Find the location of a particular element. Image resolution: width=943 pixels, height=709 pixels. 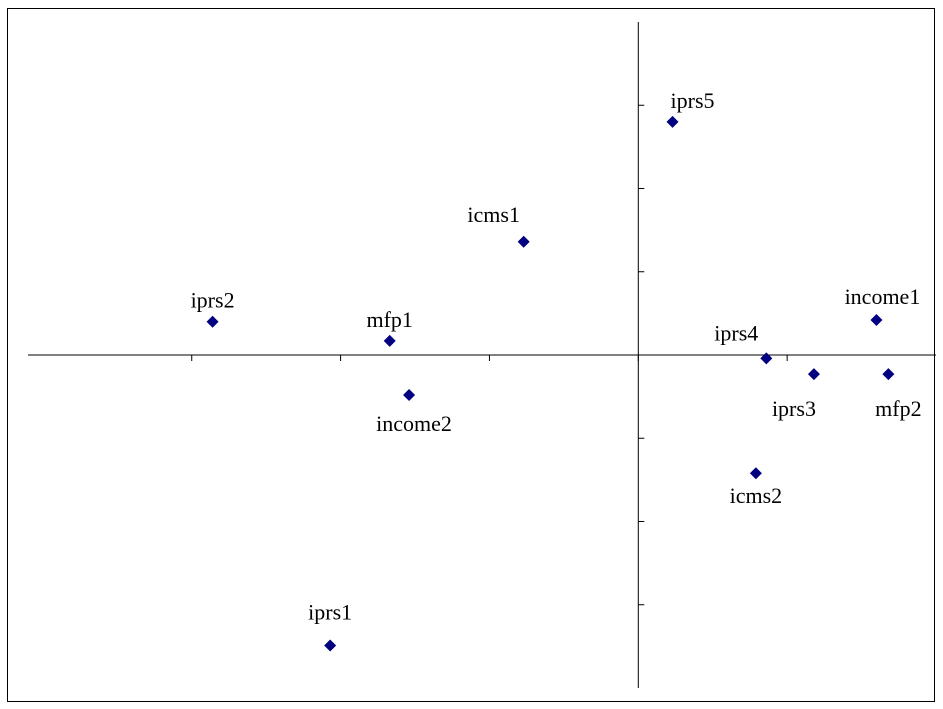

data-point-iprs4 is located at coordinates (766, 358).